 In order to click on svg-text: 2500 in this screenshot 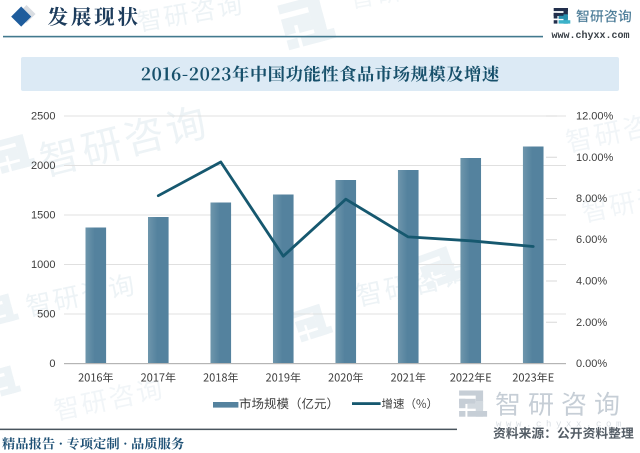, I will do `click(43, 117)`.